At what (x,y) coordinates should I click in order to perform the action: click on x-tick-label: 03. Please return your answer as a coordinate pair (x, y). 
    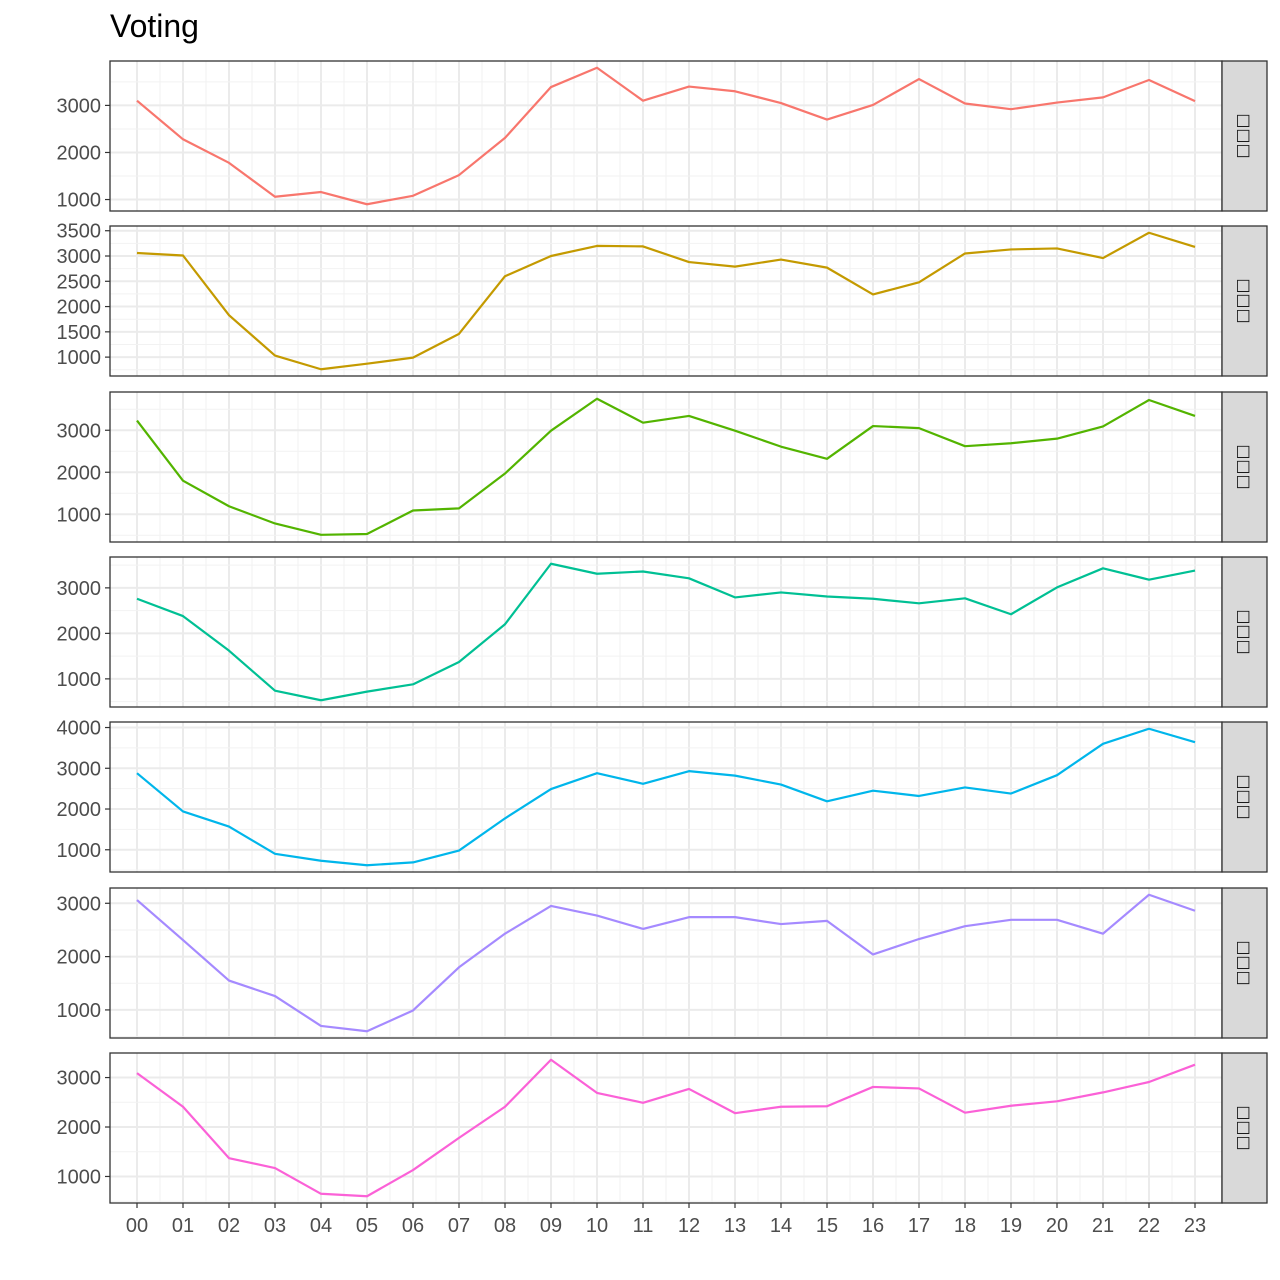
    Looking at the image, I should click on (275, 1226).